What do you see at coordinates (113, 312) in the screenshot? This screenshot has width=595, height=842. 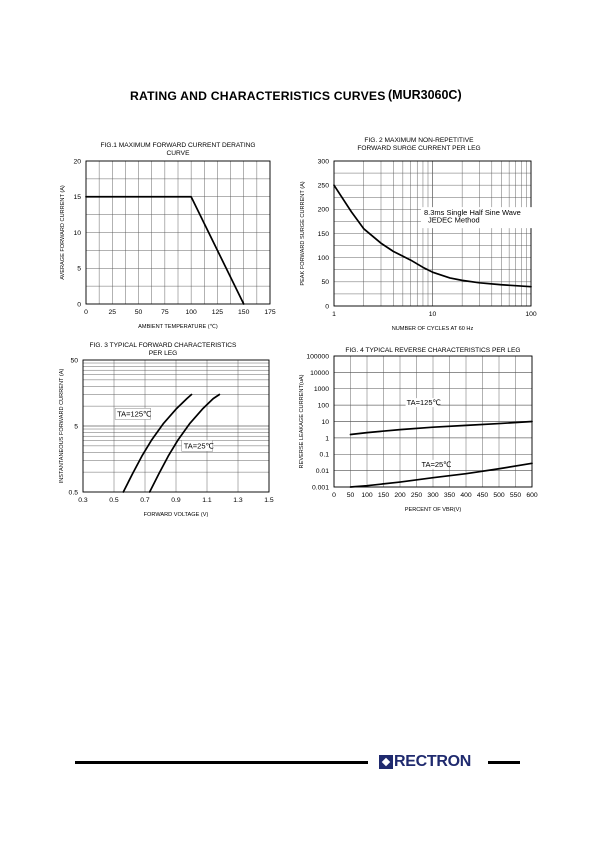 I see `fig1-xtick-label: 25` at bounding box center [113, 312].